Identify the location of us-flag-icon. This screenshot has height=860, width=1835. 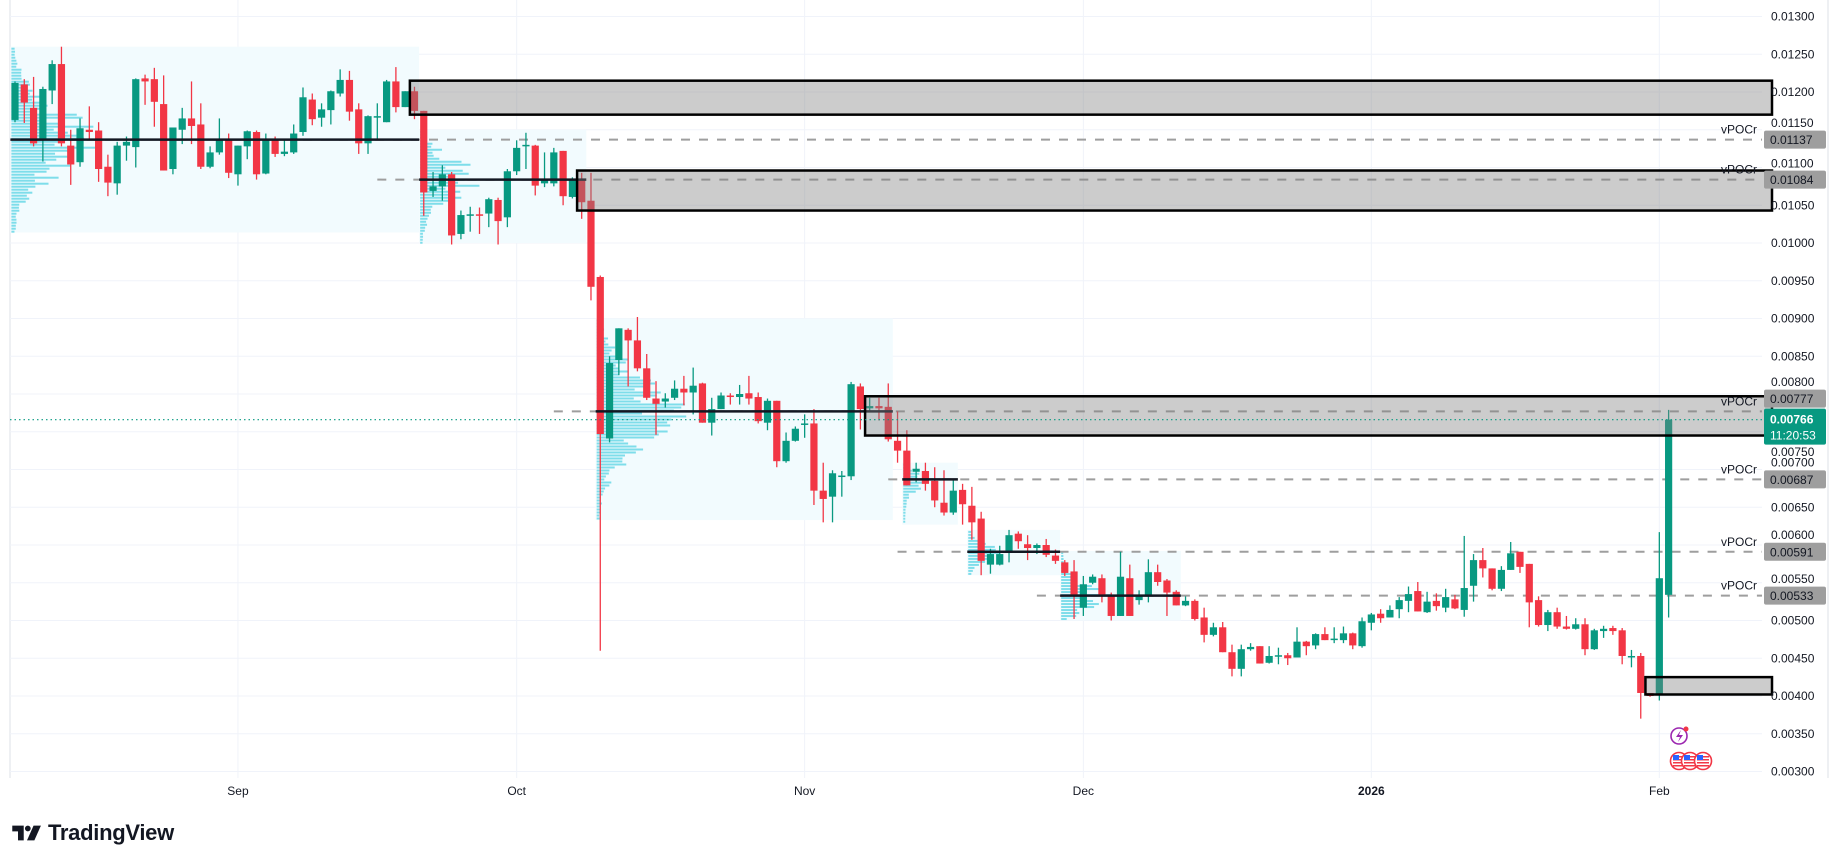
(1690, 761).